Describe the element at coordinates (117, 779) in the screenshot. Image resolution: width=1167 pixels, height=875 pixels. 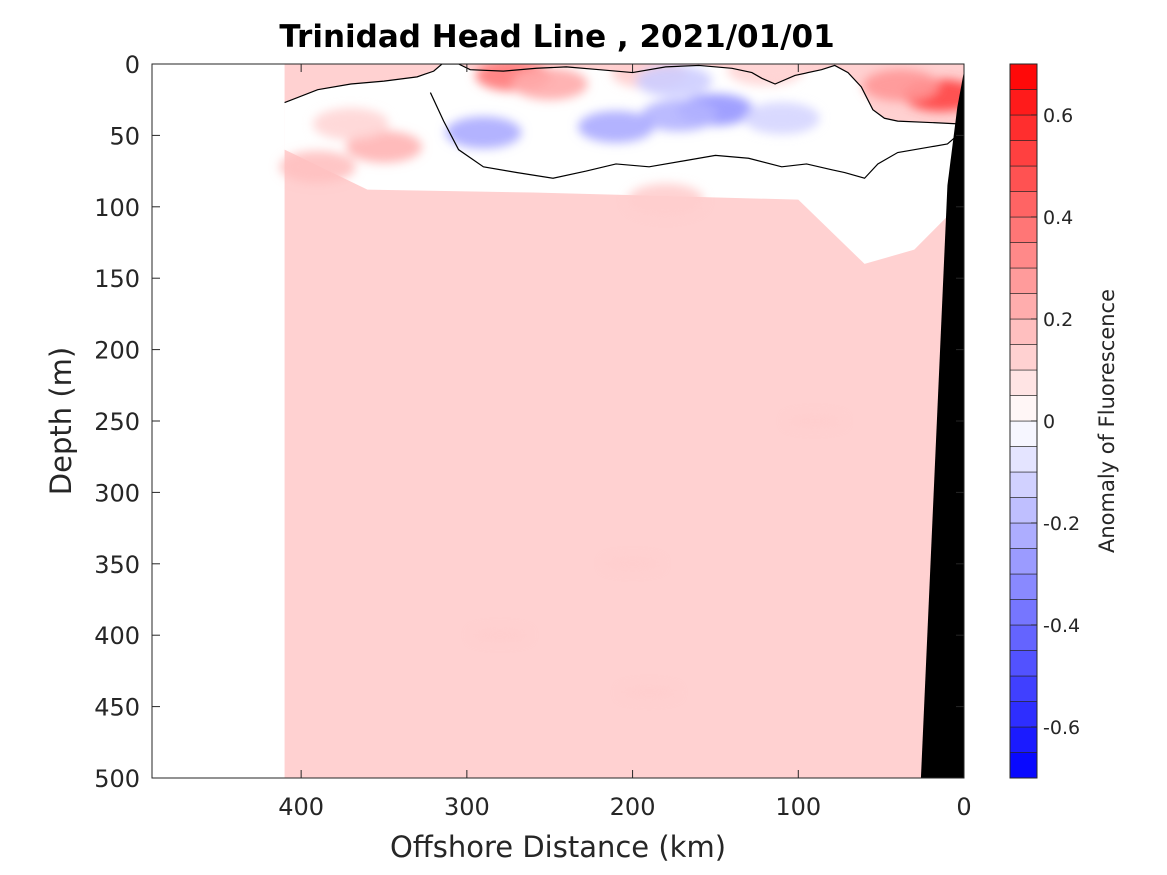
I see `y-tick-label: 500` at that location.